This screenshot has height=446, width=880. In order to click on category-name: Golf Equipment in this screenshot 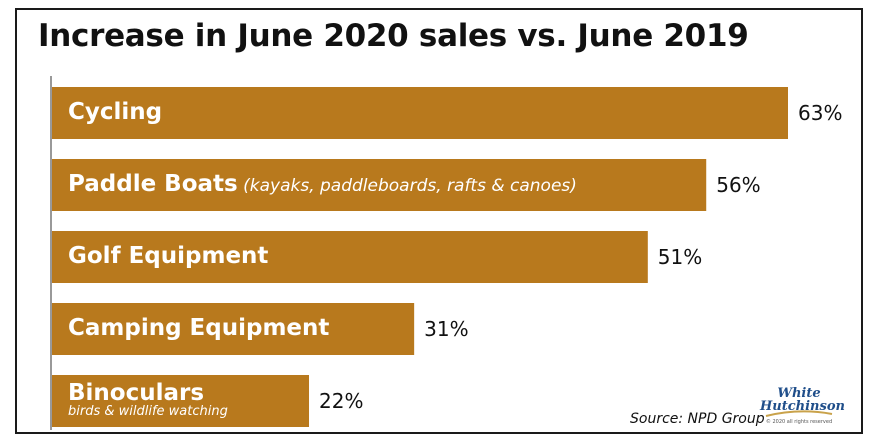, I will do `click(168, 256)`.